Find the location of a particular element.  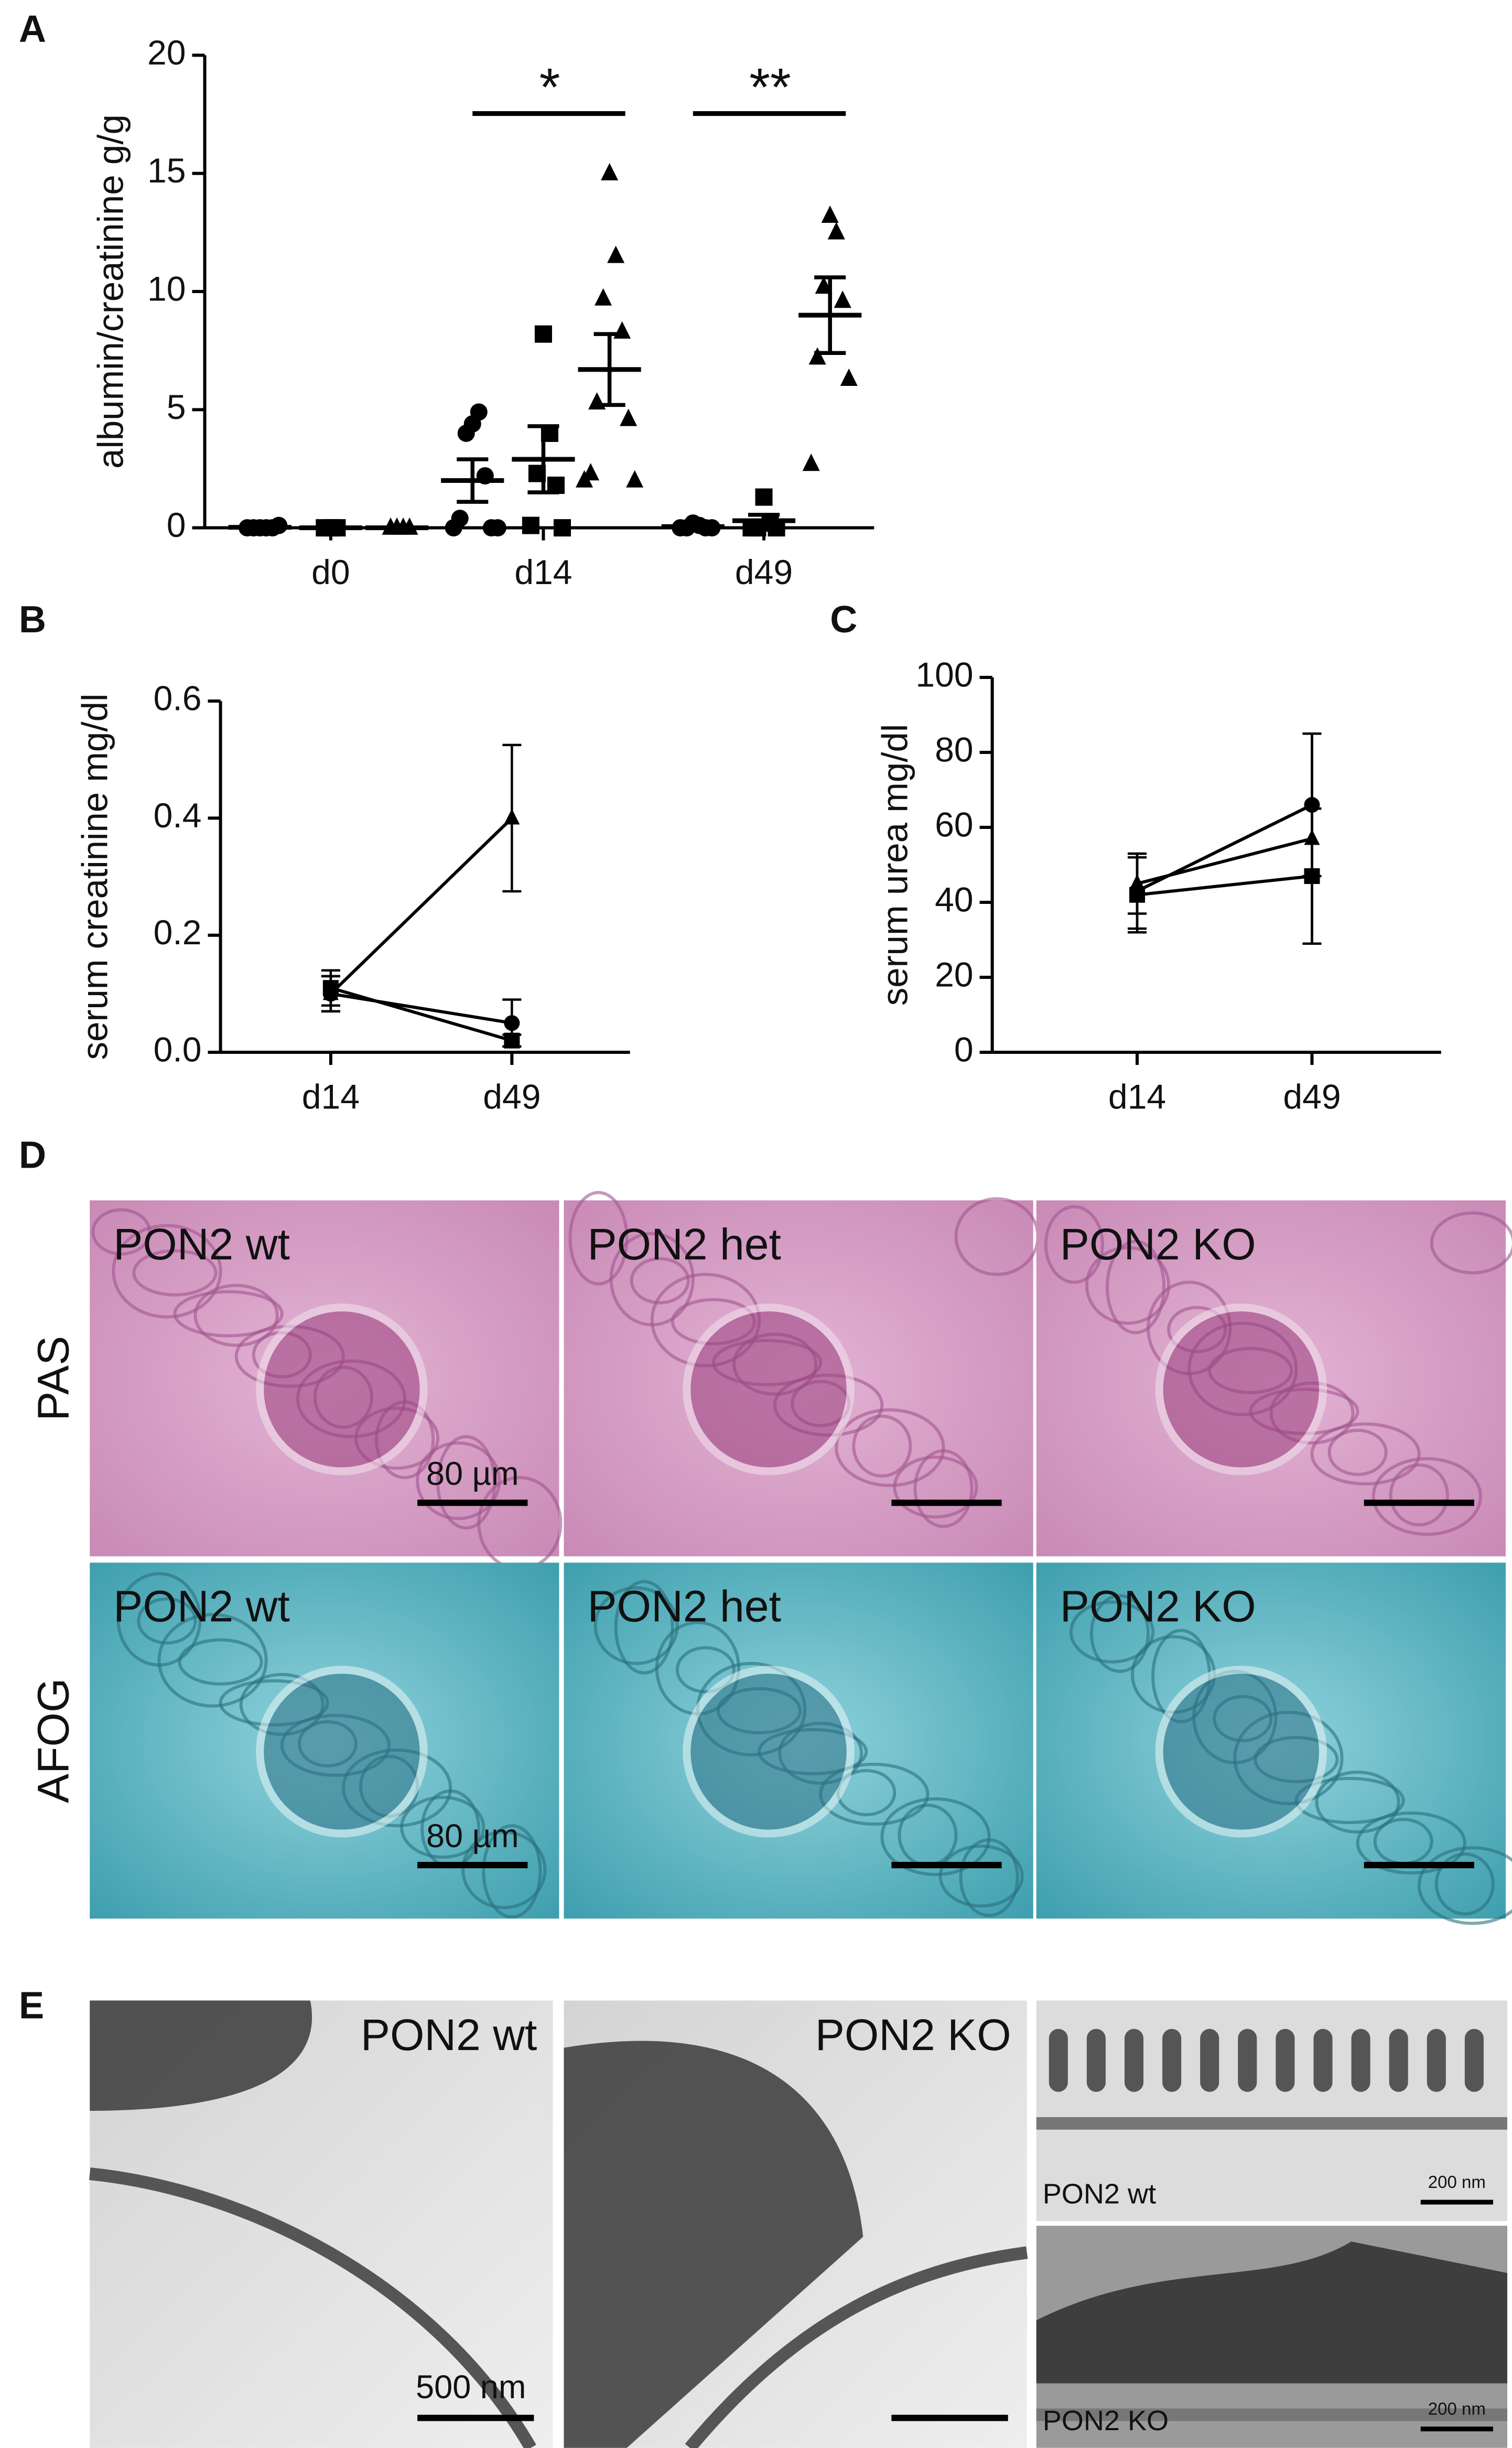

panel-label: D is located at coordinates (32, 1155).